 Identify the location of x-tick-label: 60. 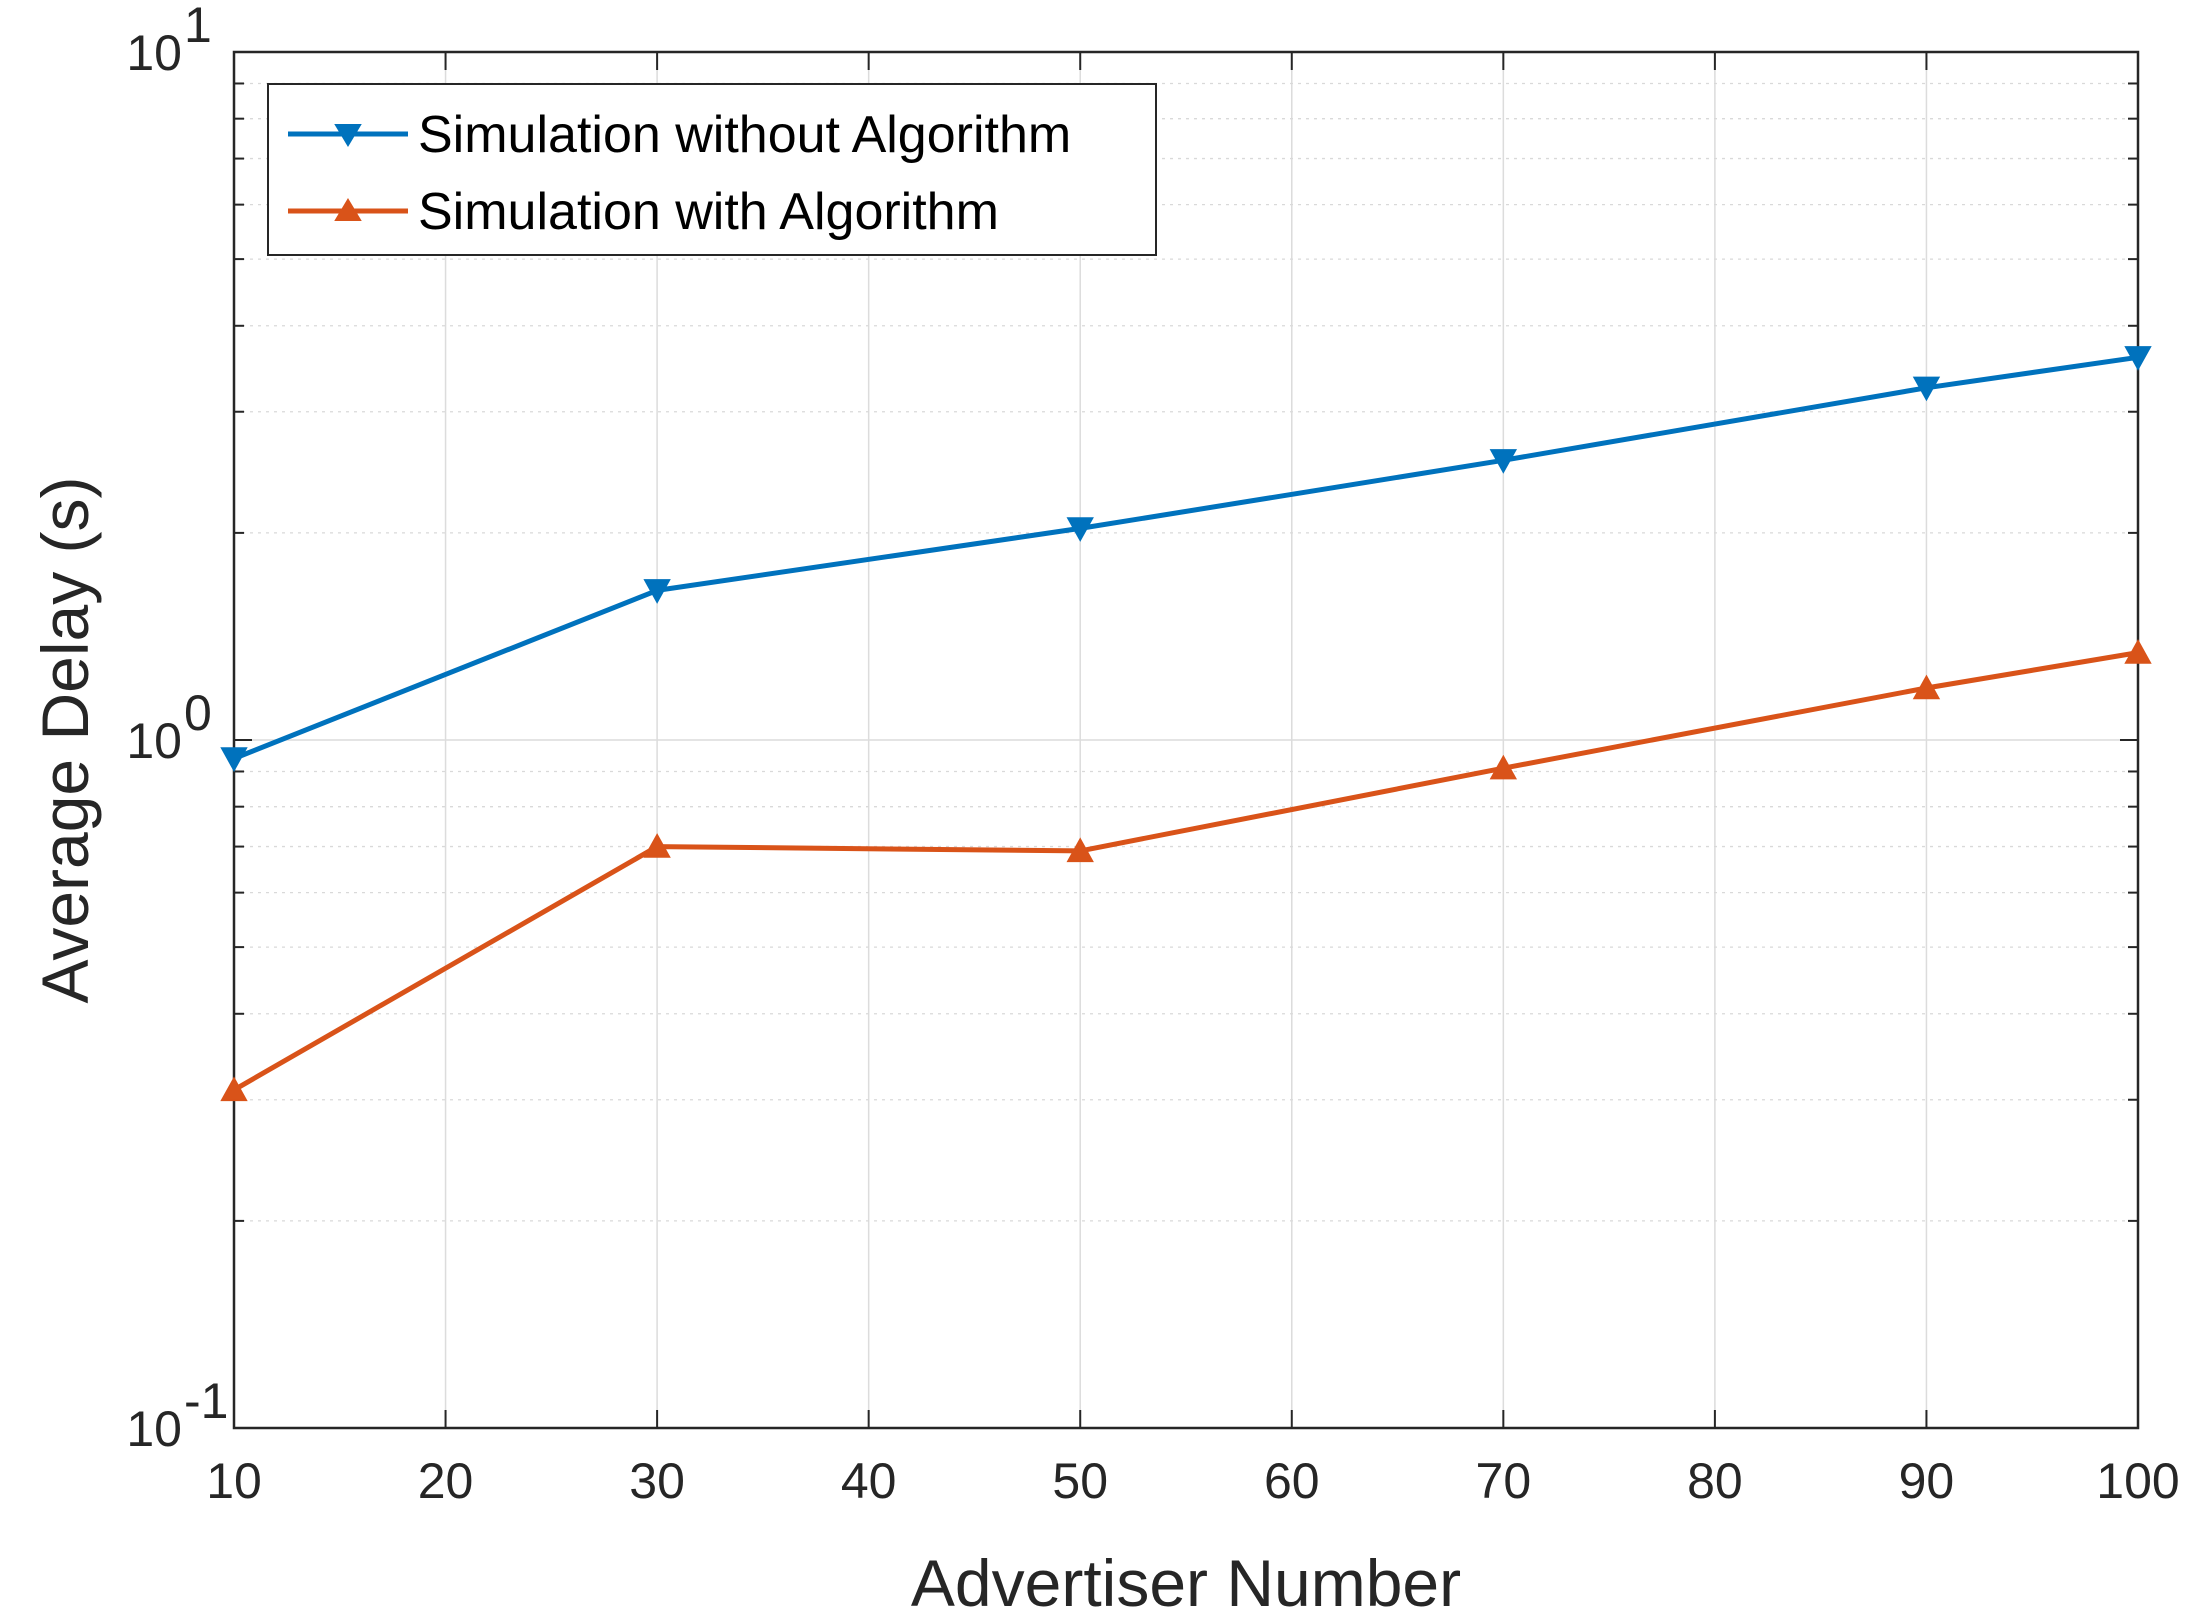
(1292, 1481).